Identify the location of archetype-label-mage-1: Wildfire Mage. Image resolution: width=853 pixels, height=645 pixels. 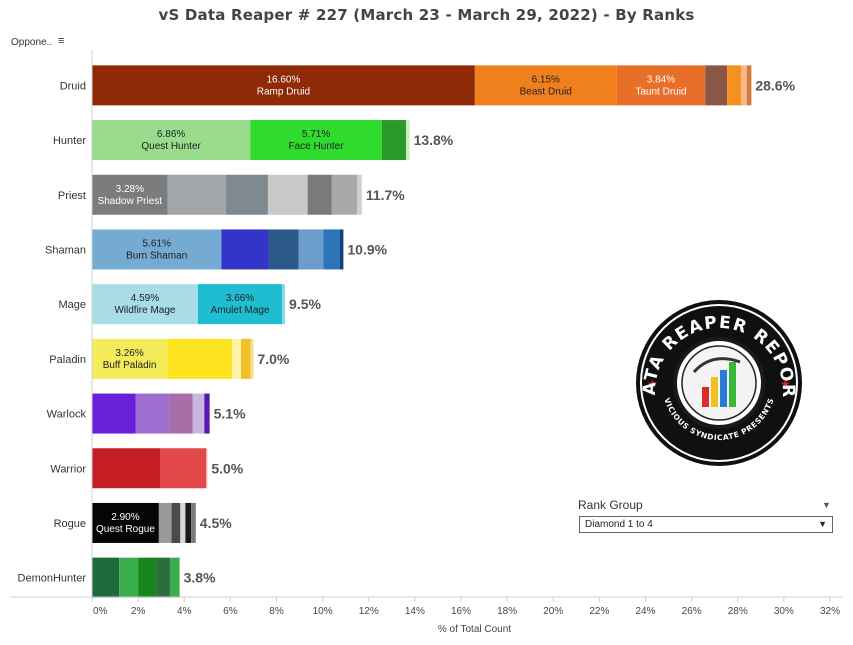
(145, 310).